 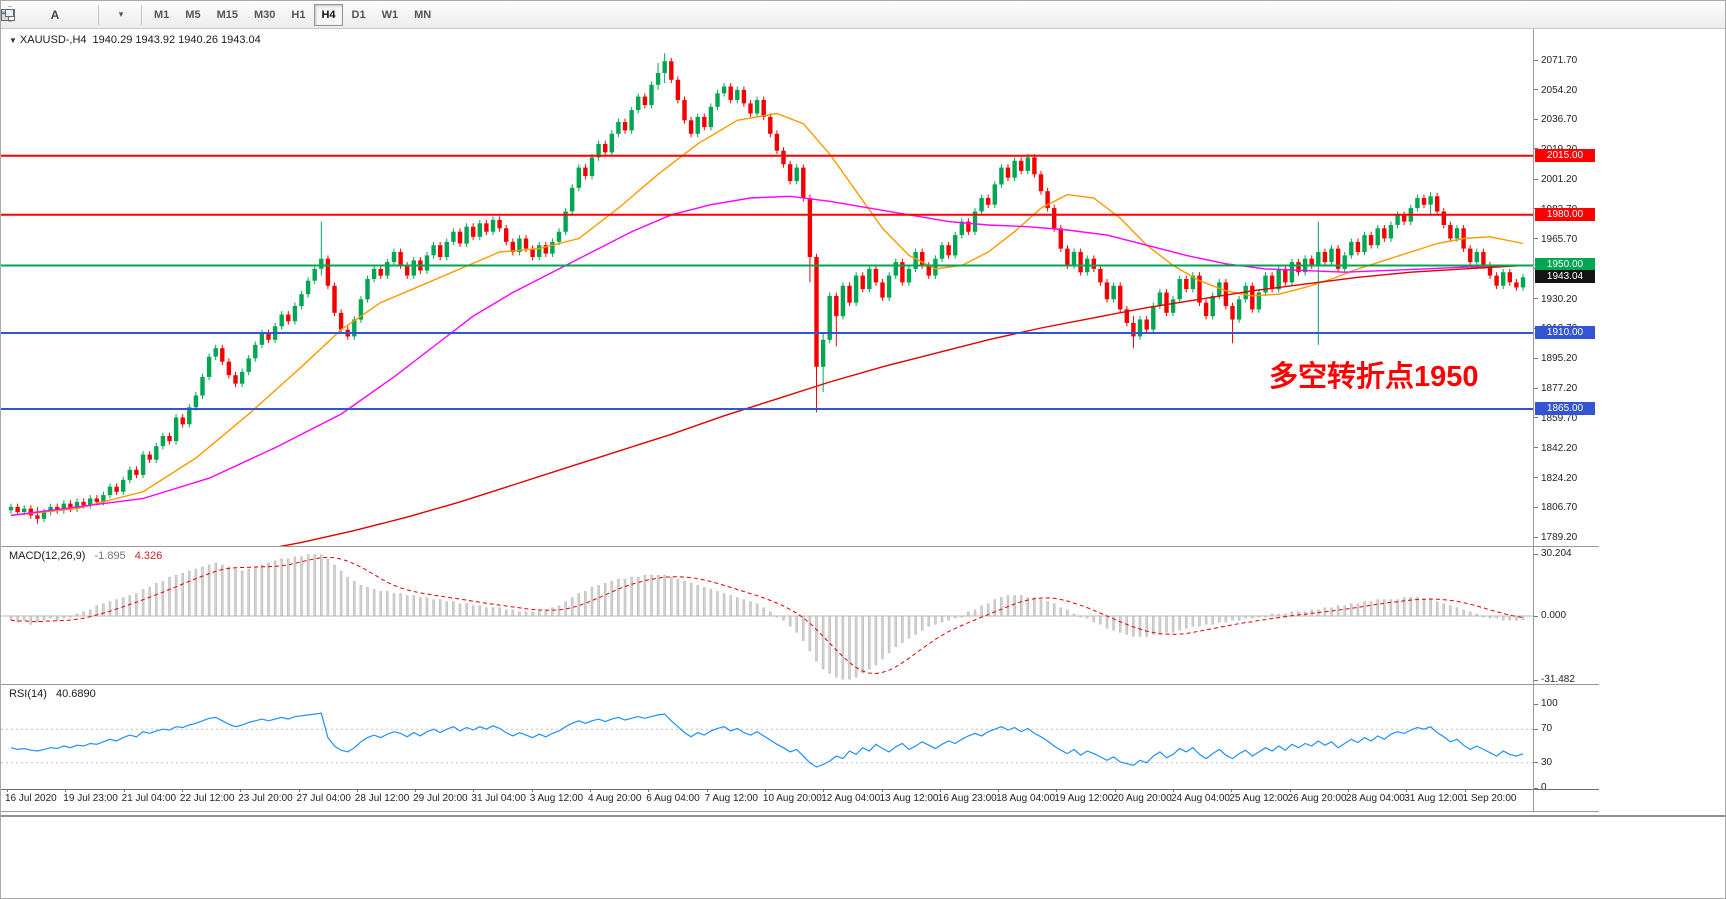 I want to click on macd-panel-separator, so click(x=800, y=546).